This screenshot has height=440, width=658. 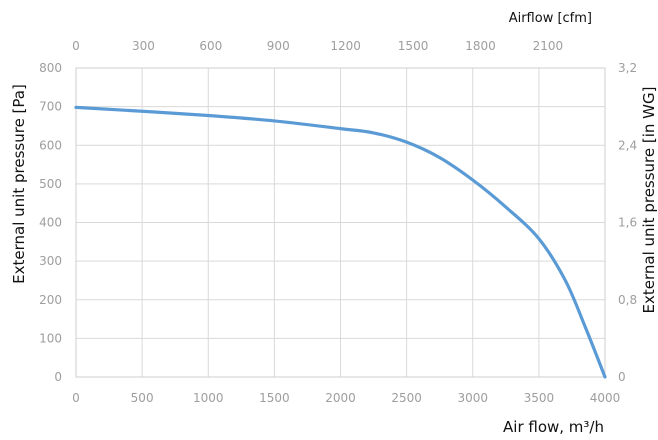 I want to click on x-tick-label: 4000, so click(x=605, y=398).